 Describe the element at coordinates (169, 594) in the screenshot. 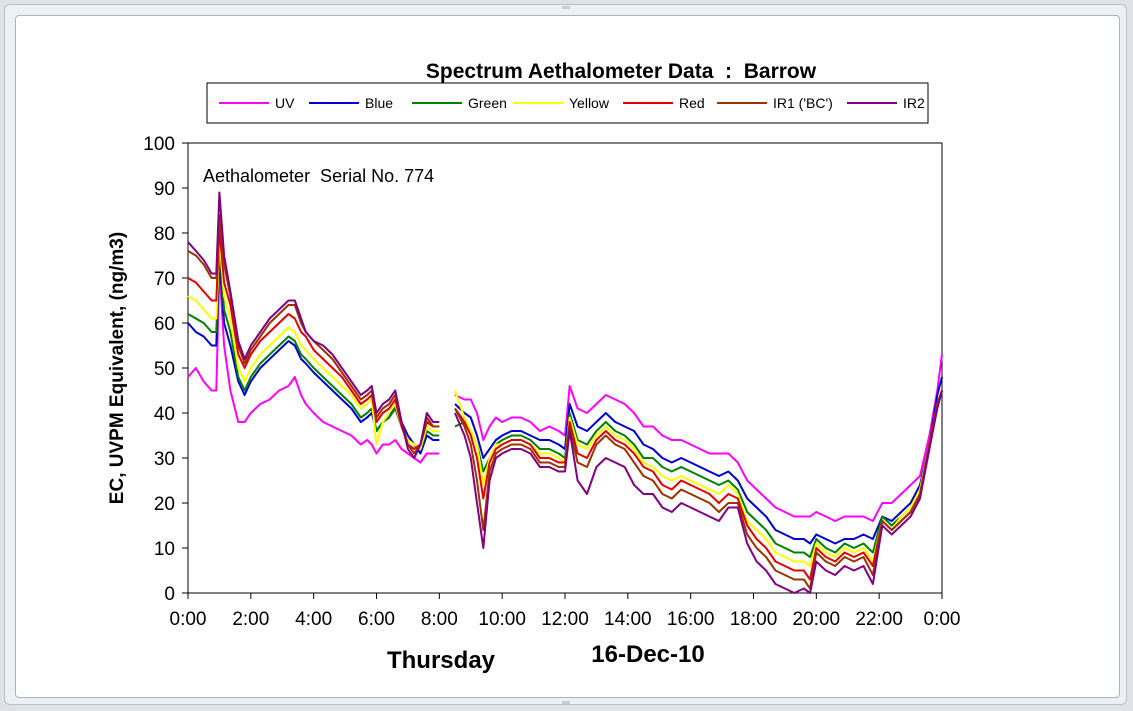

I see `y-tick-label: 0` at that location.